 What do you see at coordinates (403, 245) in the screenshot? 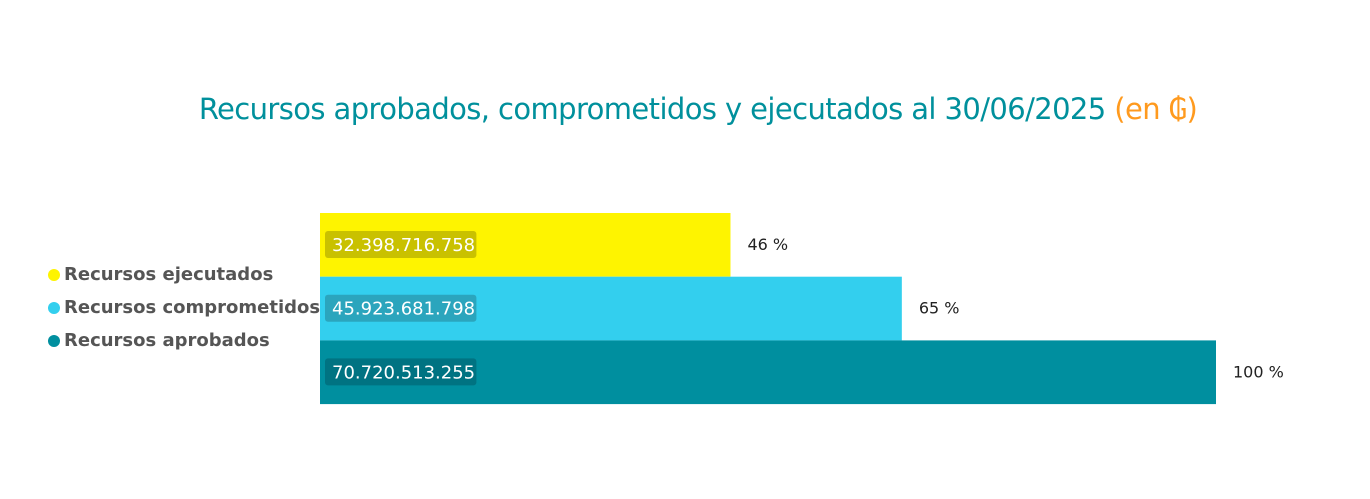
I see `value-label: 32.398.716.758` at bounding box center [403, 245].